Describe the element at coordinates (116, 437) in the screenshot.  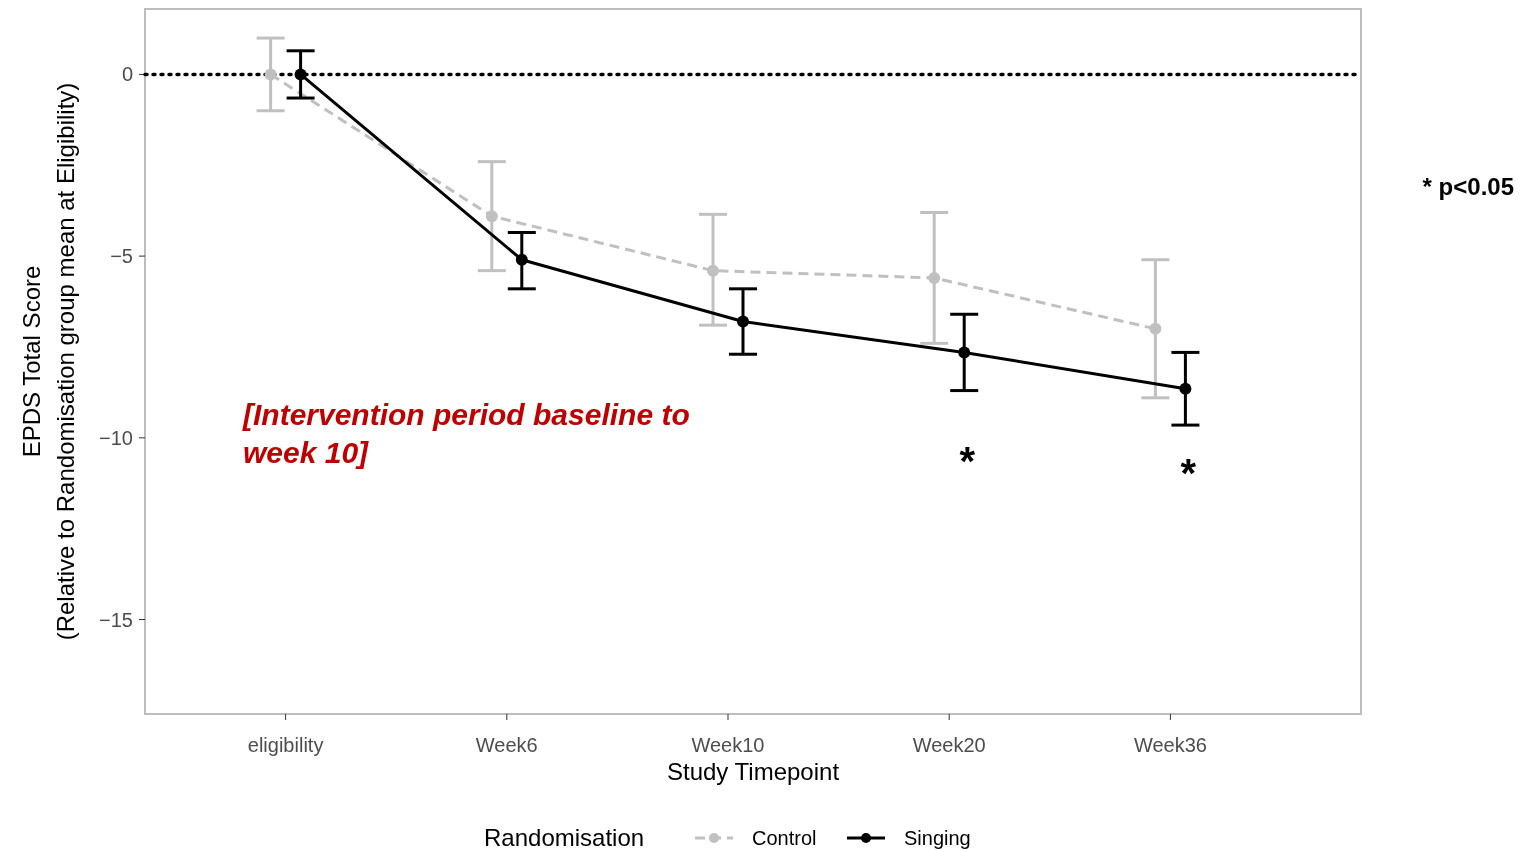
I see `y-tick-label: −10` at that location.